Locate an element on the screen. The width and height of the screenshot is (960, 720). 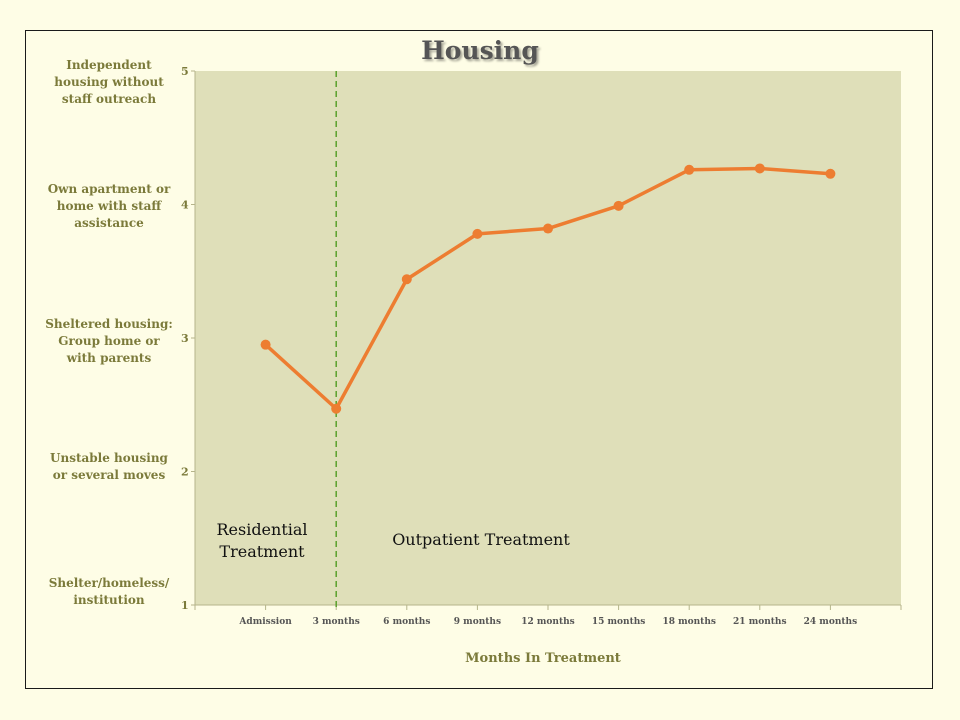
x-tick-label: Admission is located at coordinates (265, 622).